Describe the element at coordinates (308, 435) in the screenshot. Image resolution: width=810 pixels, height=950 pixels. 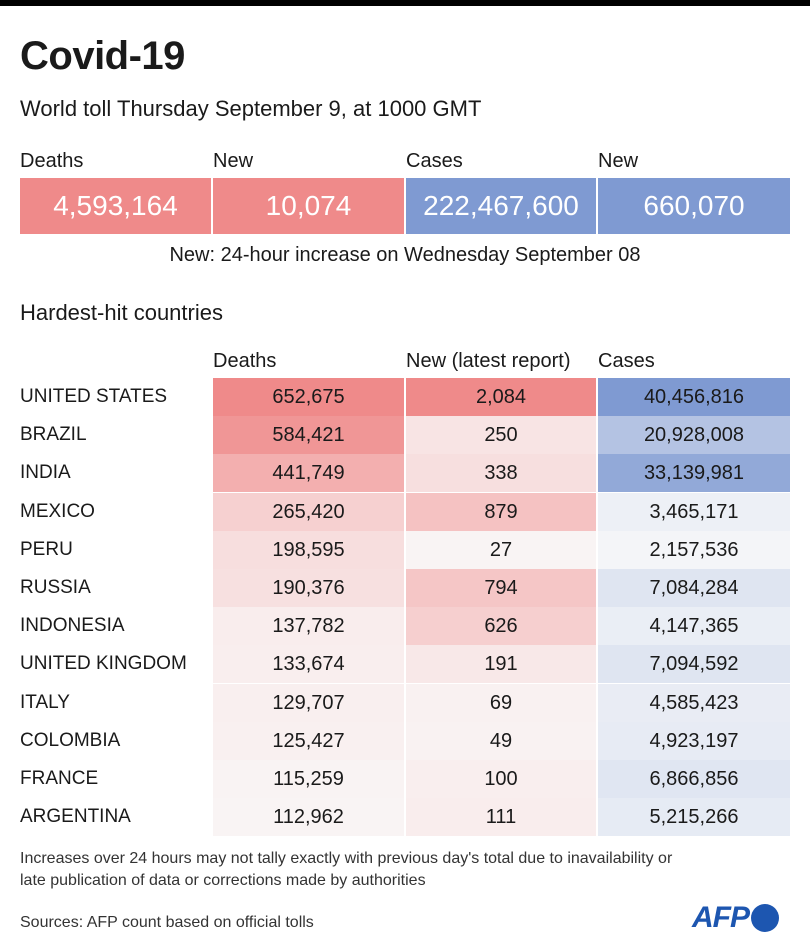
I see `deaths-cell: 584,421` at that location.